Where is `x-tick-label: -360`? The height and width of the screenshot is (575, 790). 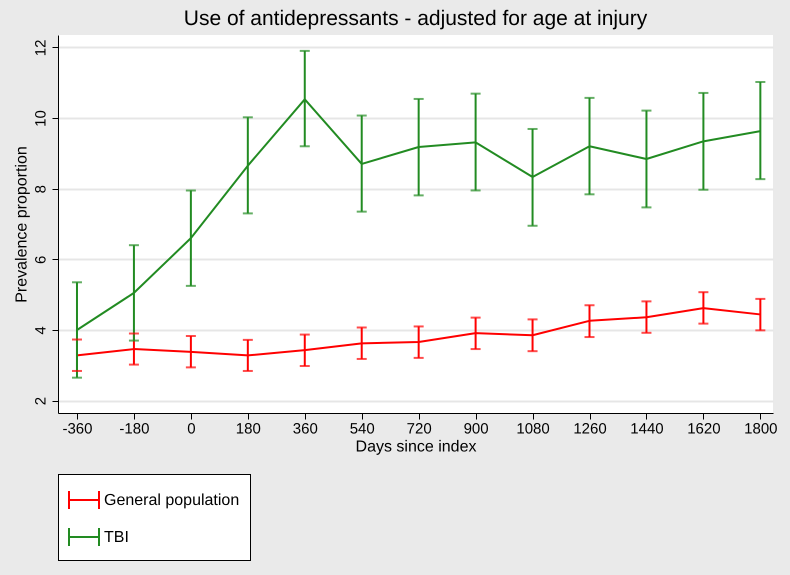 x-tick-label: -360 is located at coordinates (77, 429).